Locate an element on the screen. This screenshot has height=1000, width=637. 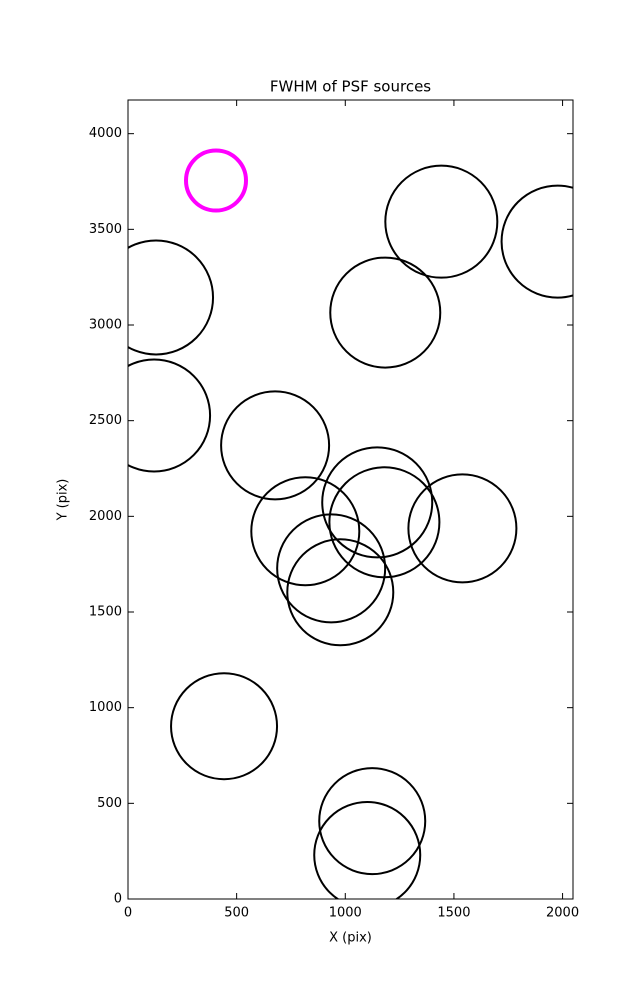
y-tick-label: 3500 is located at coordinates (105, 229).